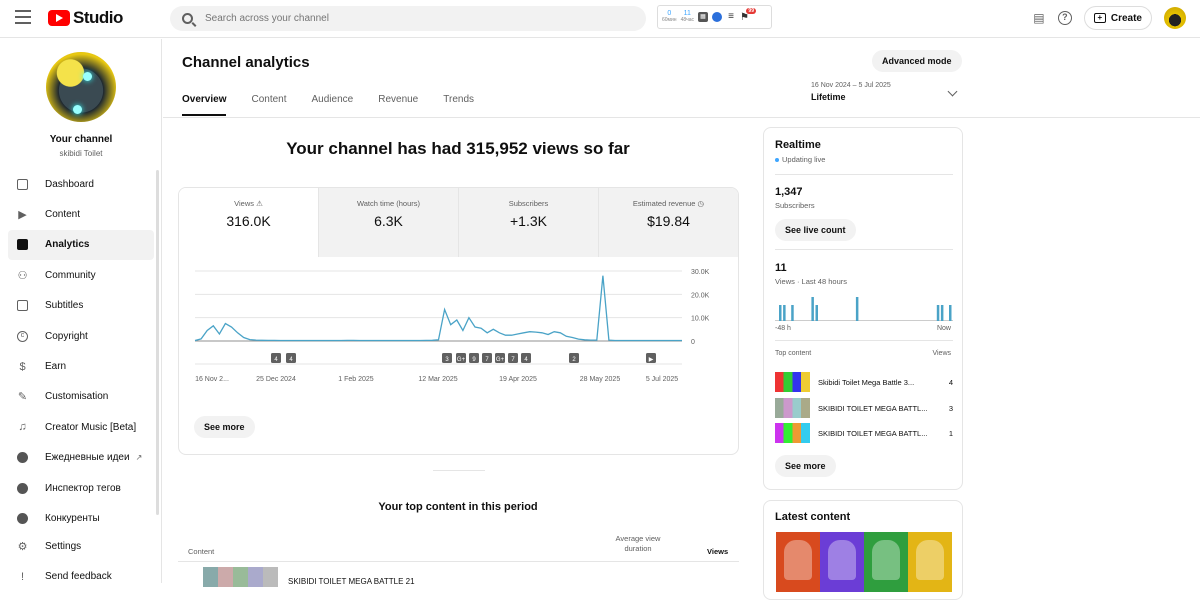 Image resolution: width=1200 pixels, height=600 pixels. Describe the element at coordinates (81, 488) in the screenshot. I see `sidebar-item-tag-inspector: Инспектор тегов` at that location.